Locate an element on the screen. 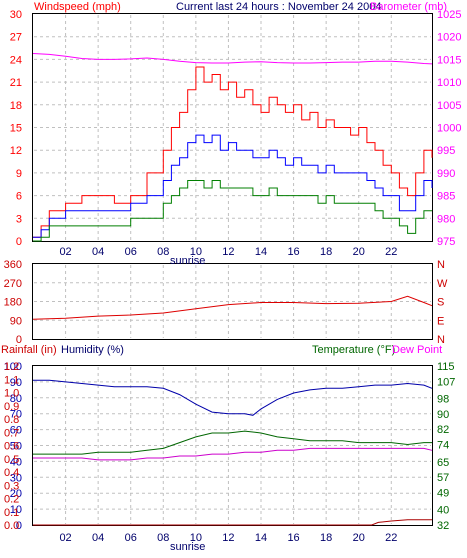 The height and width of the screenshot is (558, 467). rainfall-tick-label: 0.1 is located at coordinates (11, 513).